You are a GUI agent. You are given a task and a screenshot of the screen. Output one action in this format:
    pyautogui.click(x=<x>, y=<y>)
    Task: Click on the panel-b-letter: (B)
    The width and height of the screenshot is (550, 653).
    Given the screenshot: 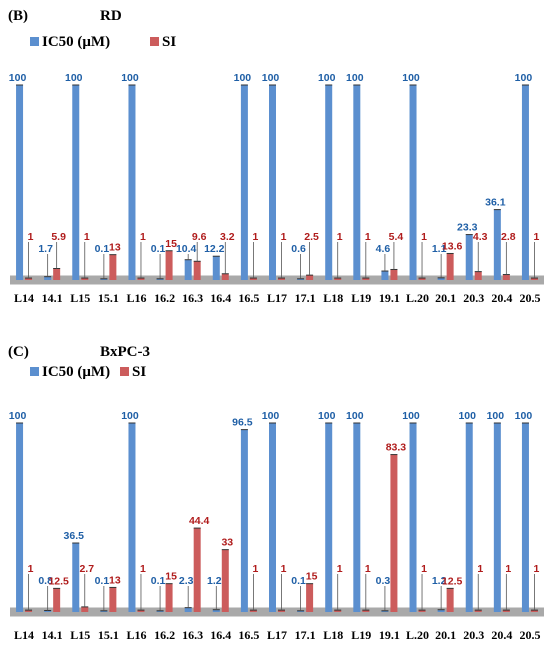 What is the action you would take?
    pyautogui.click(x=18, y=16)
    